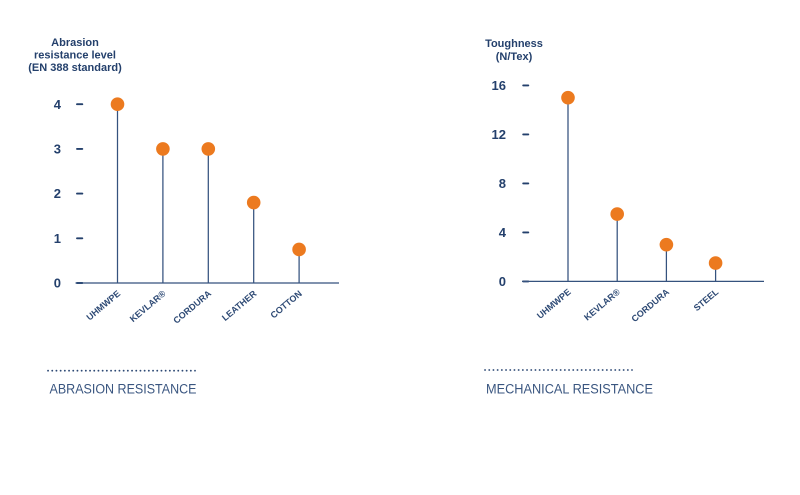  What do you see at coordinates (57, 149) in the screenshot?
I see `y-axis-tick-label: 3` at bounding box center [57, 149].